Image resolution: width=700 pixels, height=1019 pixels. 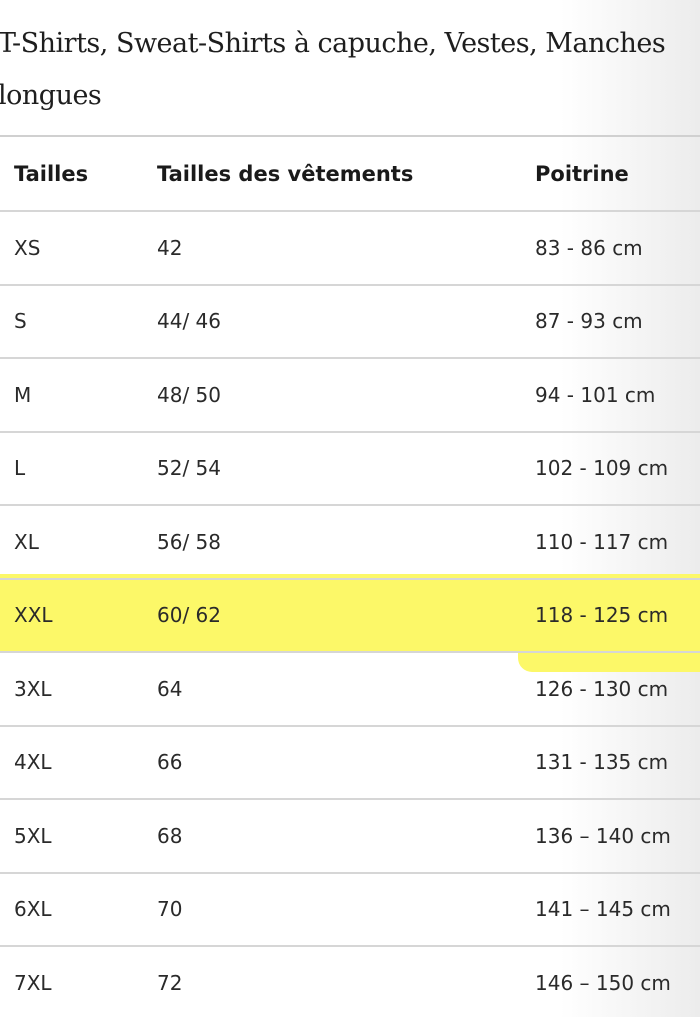 What do you see at coordinates (602, 615) in the screenshot?
I see `table-cell: 118 - 125 cm` at bounding box center [602, 615].